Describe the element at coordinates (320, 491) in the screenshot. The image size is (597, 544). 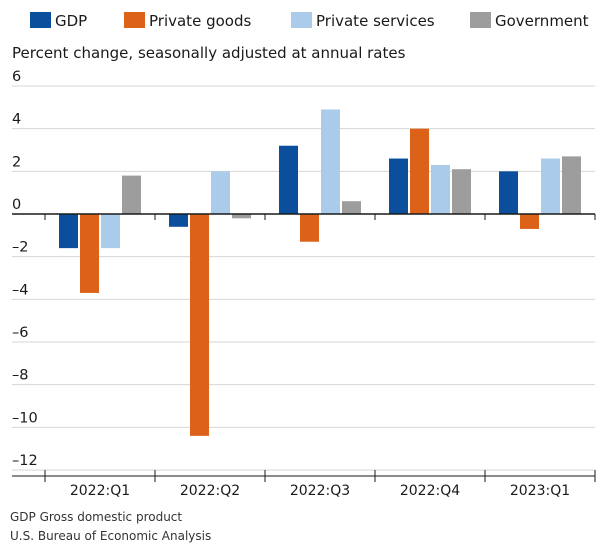
I see `x-category-label: 2022:Q3` at that location.